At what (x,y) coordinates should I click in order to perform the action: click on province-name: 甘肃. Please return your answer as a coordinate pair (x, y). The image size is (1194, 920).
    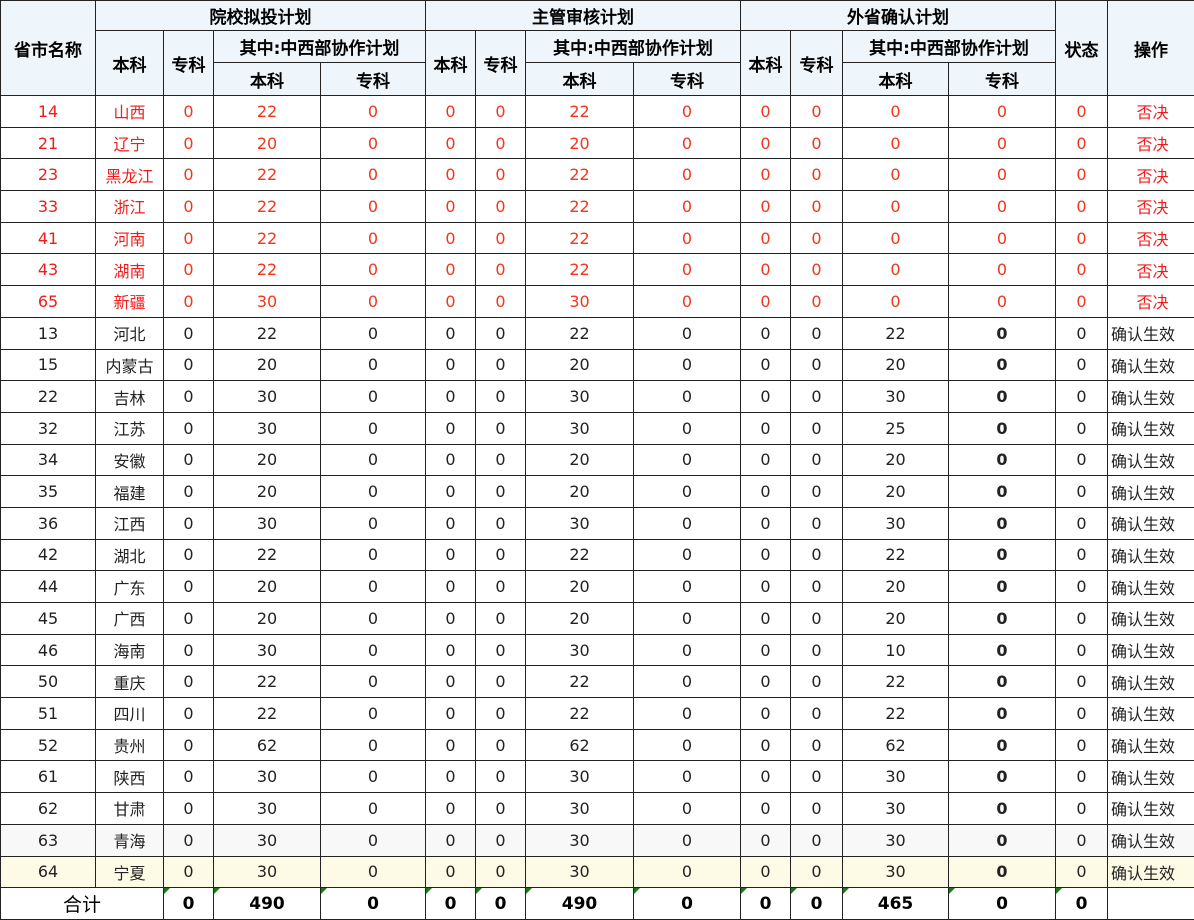
    Looking at the image, I should click on (130, 809).